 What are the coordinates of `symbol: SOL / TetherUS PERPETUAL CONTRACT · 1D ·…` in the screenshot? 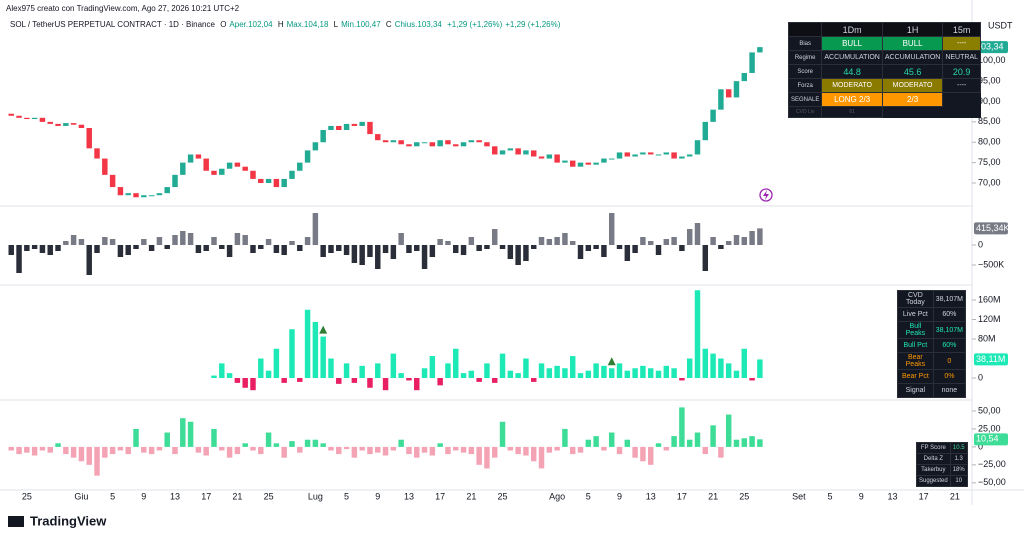 It's located at (112, 24).